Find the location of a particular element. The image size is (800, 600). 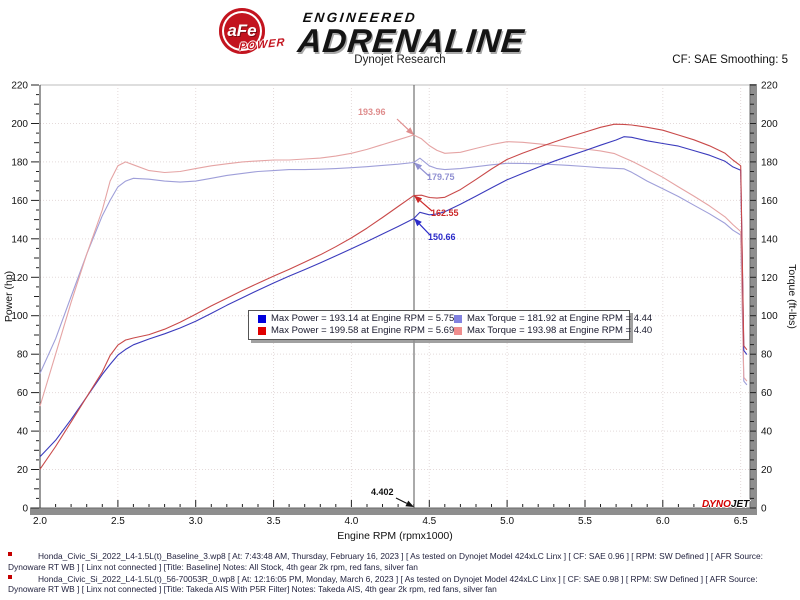

cursor-value-takeda-torque: 193.96 is located at coordinates (372, 112).